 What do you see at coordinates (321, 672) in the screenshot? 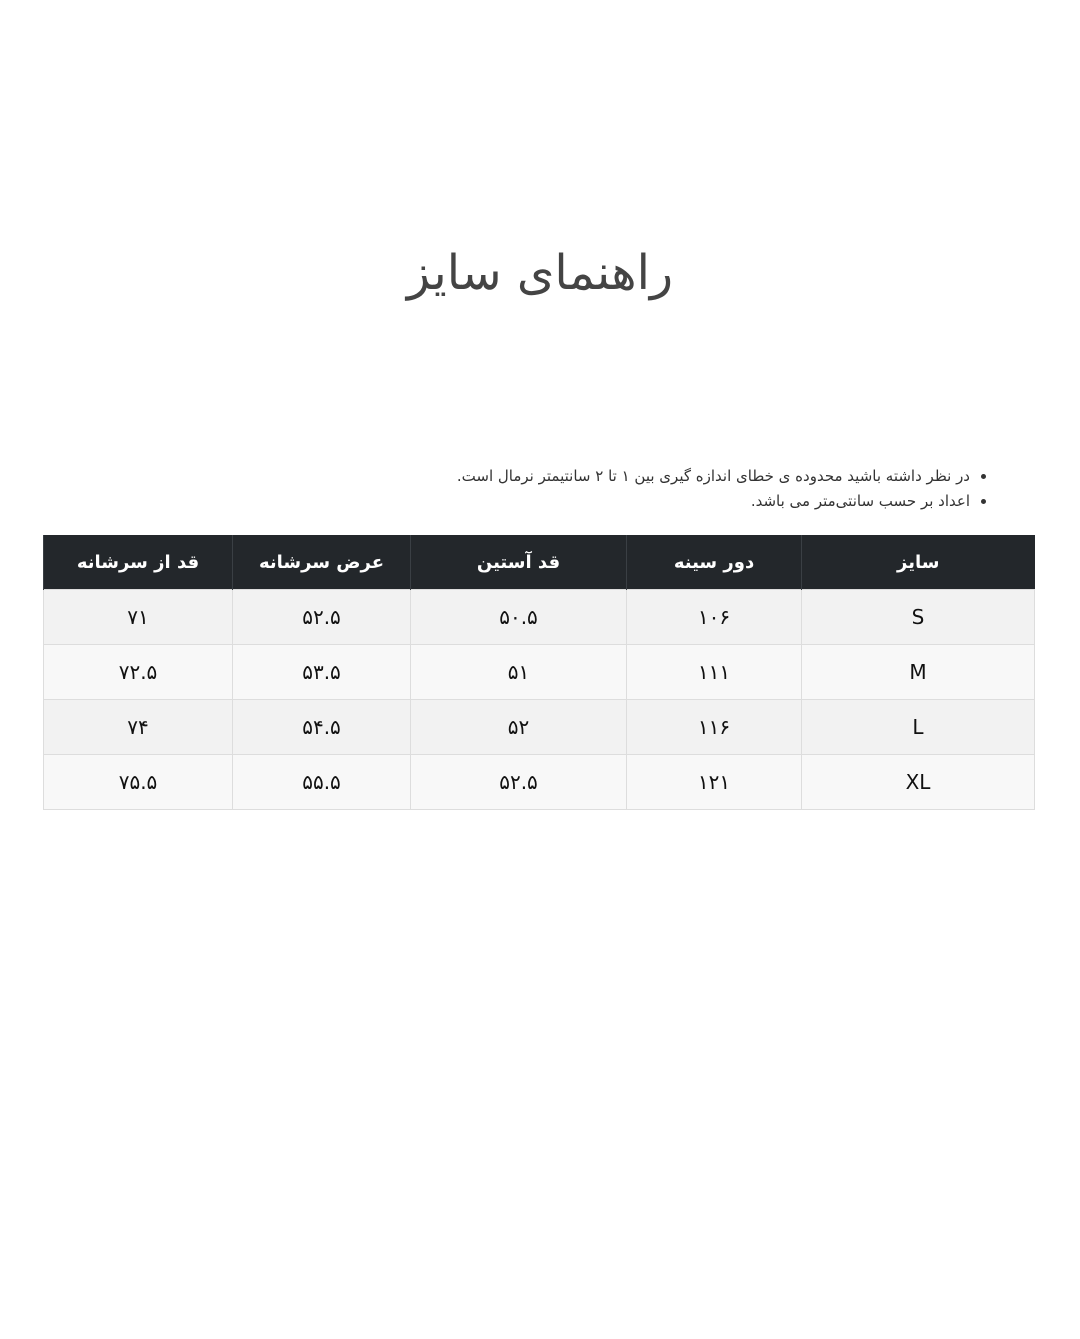
I see `cell-shoulder-width: ۵۳.۵` at bounding box center [321, 672].